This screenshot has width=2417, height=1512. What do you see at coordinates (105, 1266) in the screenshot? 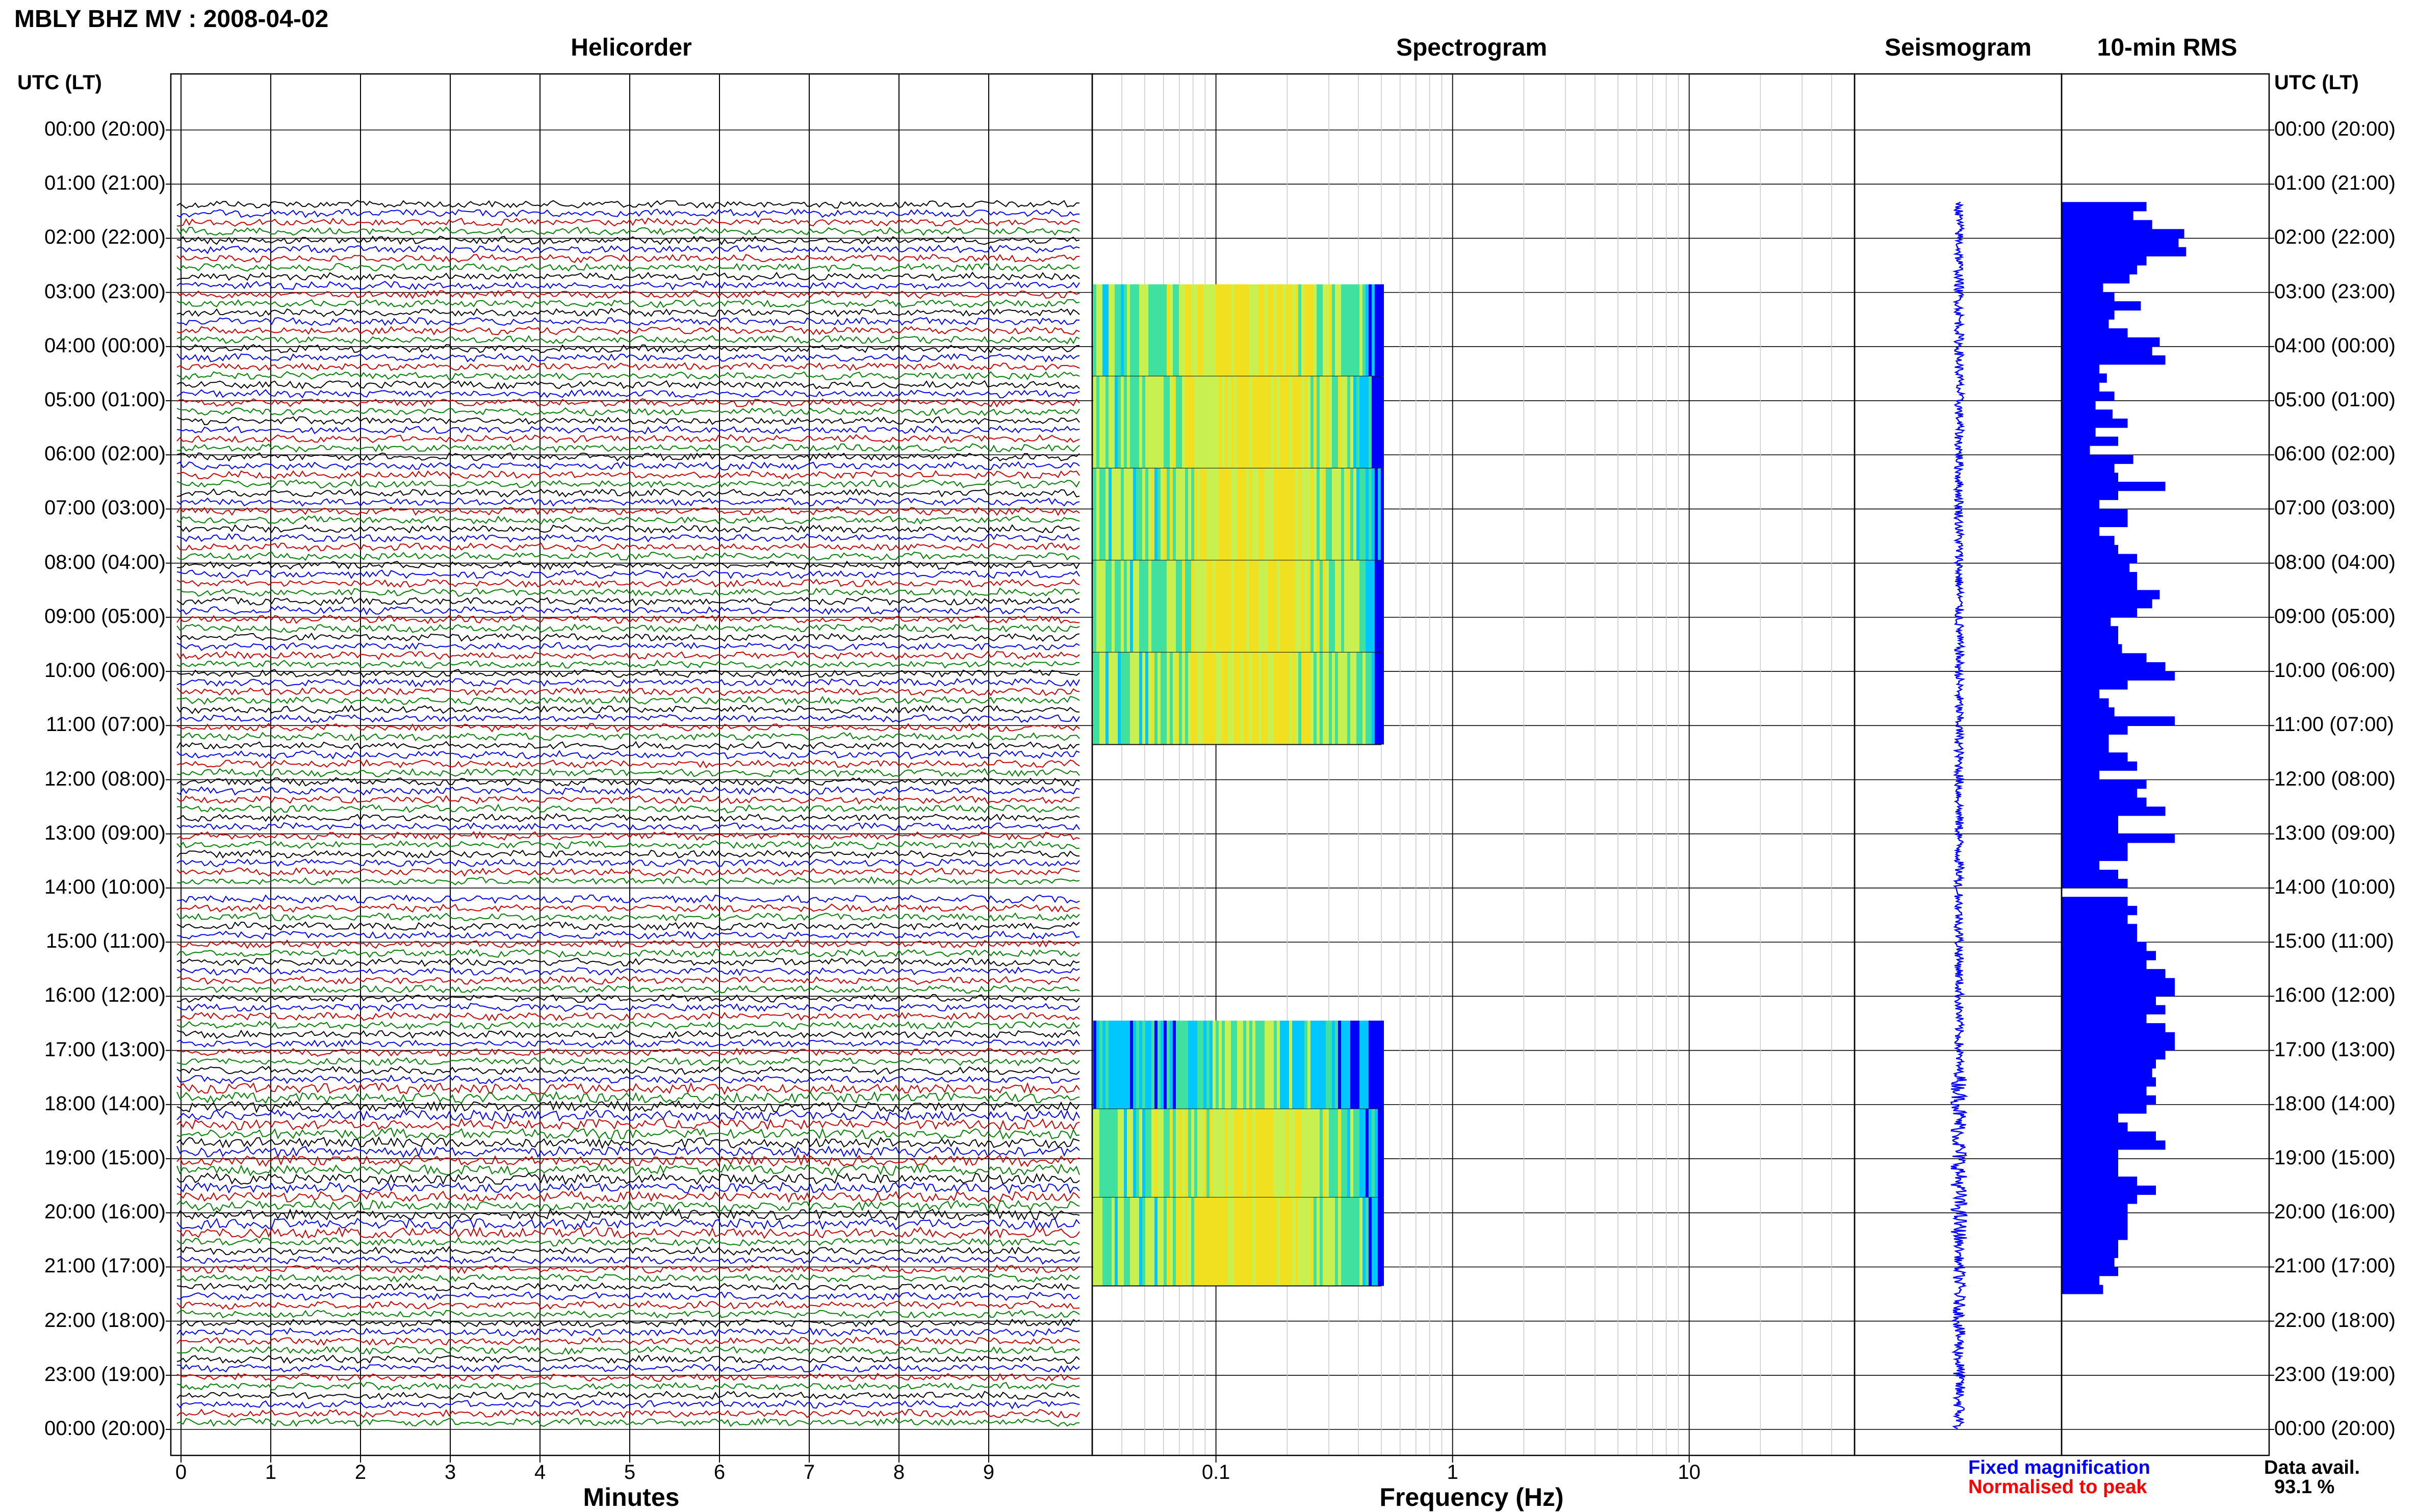
I see `time-label: 21:00 (17:00)` at bounding box center [105, 1266].